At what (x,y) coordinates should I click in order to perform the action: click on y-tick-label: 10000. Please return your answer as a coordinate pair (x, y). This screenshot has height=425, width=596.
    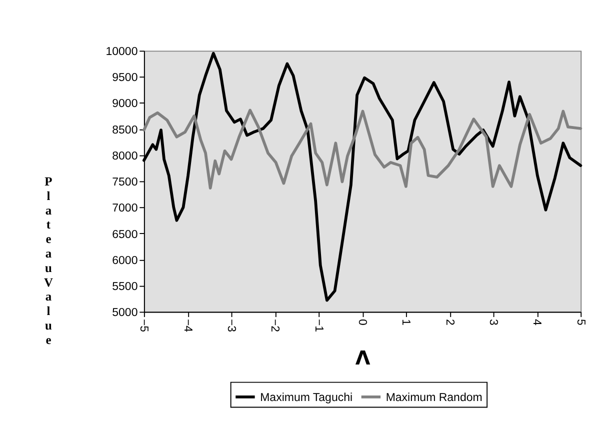
    Looking at the image, I should click on (122, 52).